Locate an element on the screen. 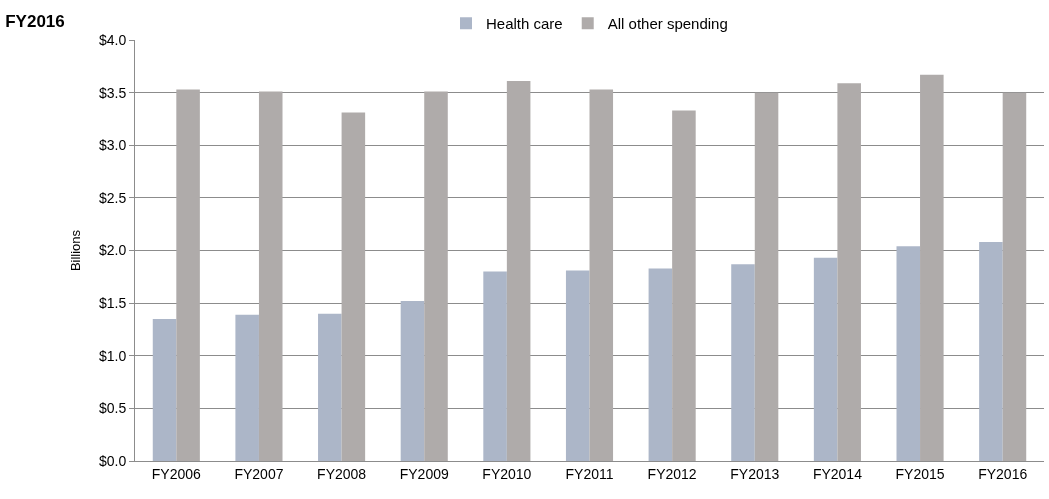 The image size is (1049, 499). x-tick-label: FY2013 is located at coordinates (755, 473).